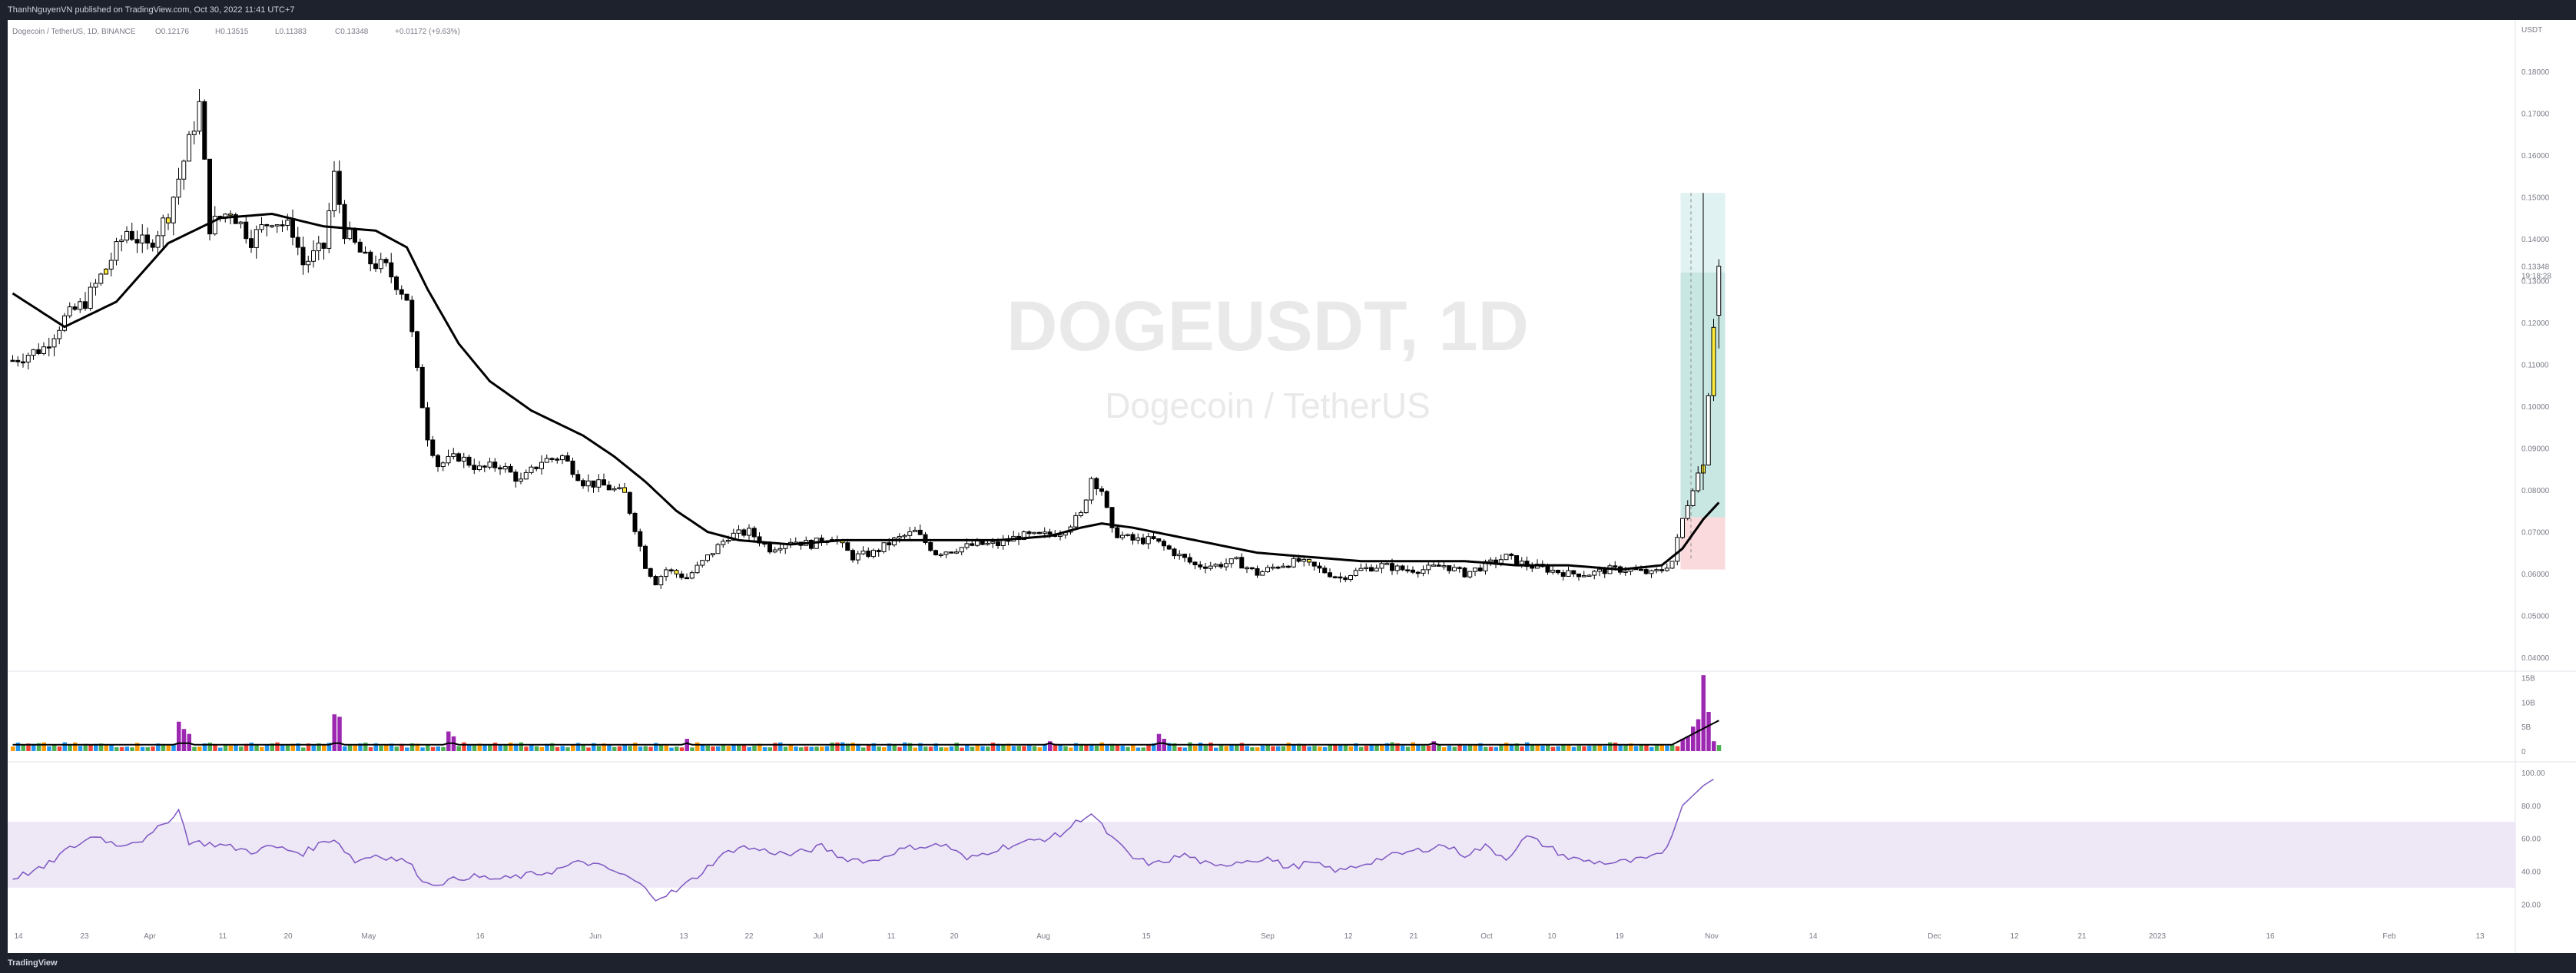 The width and height of the screenshot is (2576, 973). What do you see at coordinates (2535, 323) in the screenshot?
I see `price-tick-label: 0.12000` at bounding box center [2535, 323].